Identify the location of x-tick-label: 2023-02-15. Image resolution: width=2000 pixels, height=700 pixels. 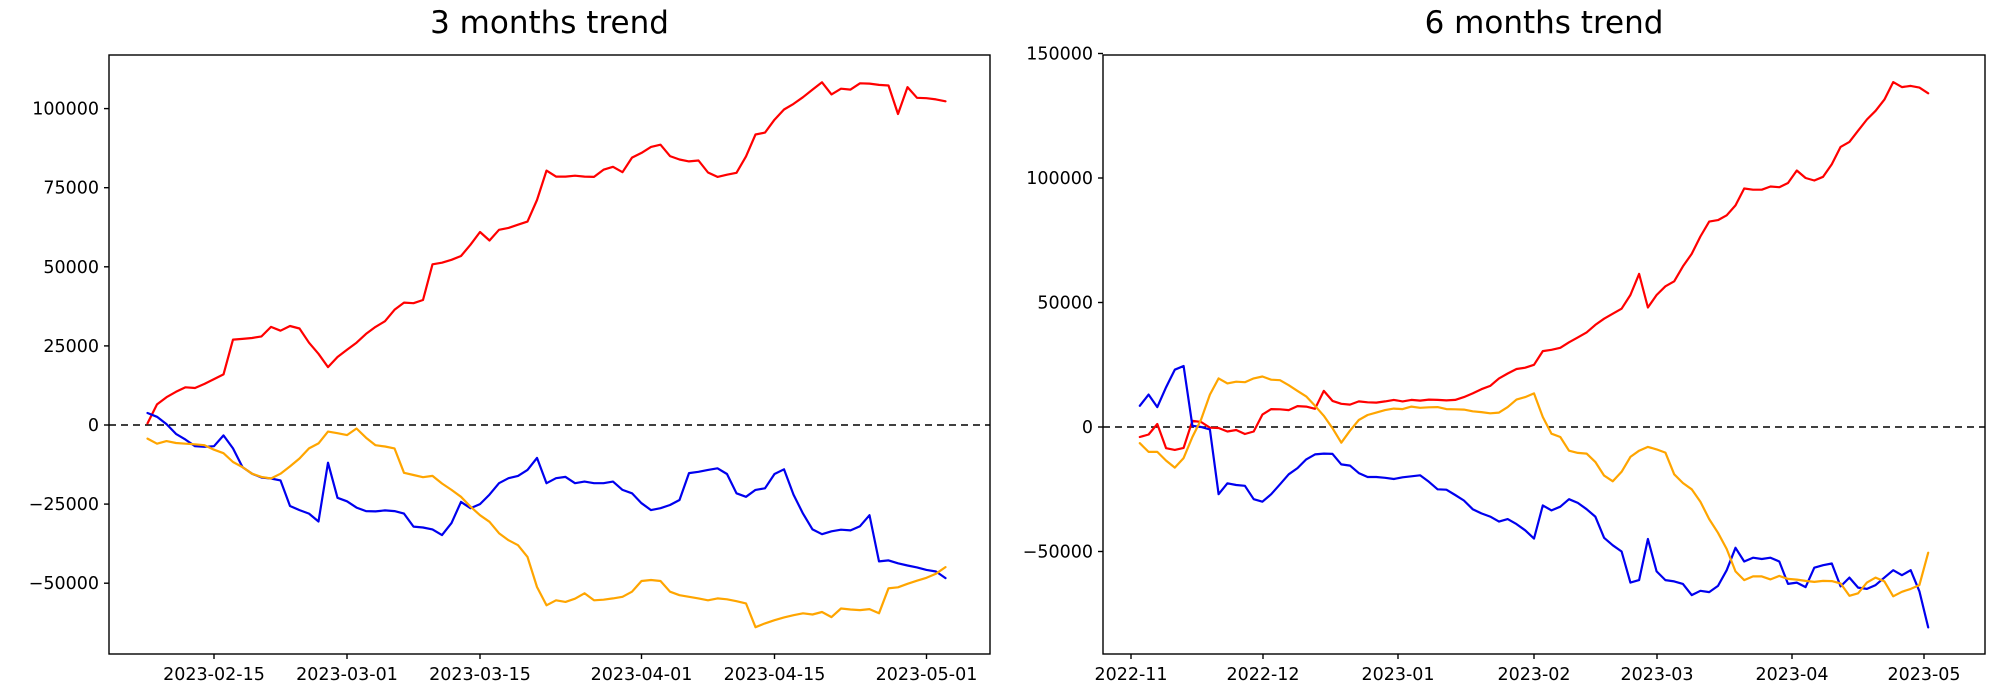
(214, 675).